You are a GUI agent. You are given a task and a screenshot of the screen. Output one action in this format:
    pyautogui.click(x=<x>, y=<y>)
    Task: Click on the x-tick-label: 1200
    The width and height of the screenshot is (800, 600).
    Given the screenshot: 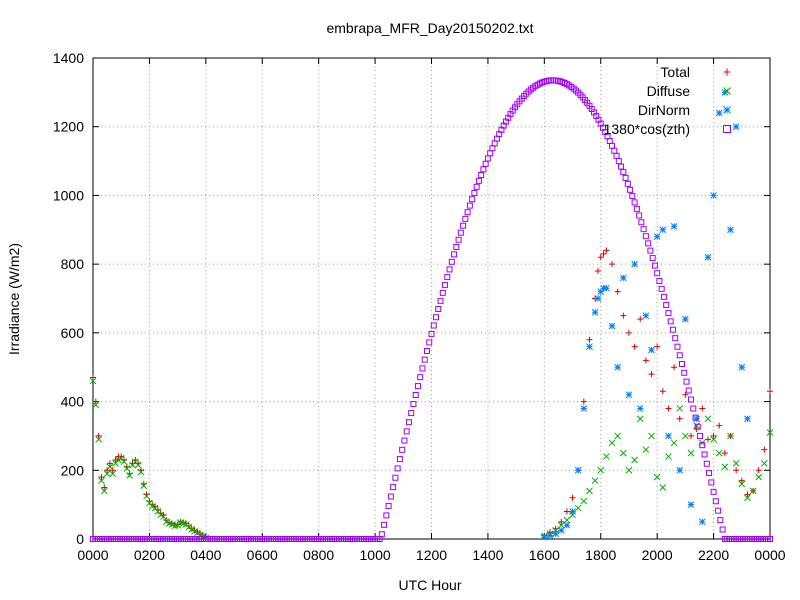 What is the action you would take?
    pyautogui.click(x=431, y=555)
    